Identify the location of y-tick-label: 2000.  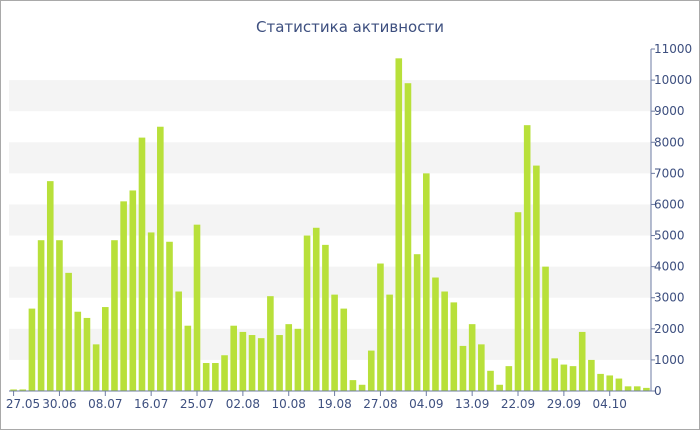
(669, 329).